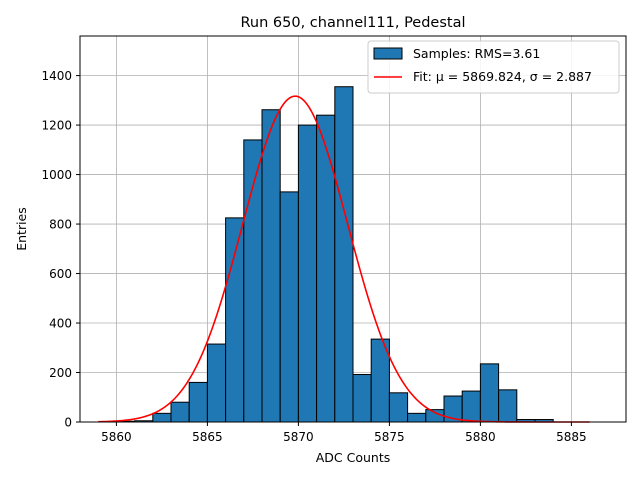 This screenshot has height=484, width=640. What do you see at coordinates (344, 433) in the screenshot?
I see `x-axis-ticks: 5860 5865 5870 5875 5880 5885` at bounding box center [344, 433].